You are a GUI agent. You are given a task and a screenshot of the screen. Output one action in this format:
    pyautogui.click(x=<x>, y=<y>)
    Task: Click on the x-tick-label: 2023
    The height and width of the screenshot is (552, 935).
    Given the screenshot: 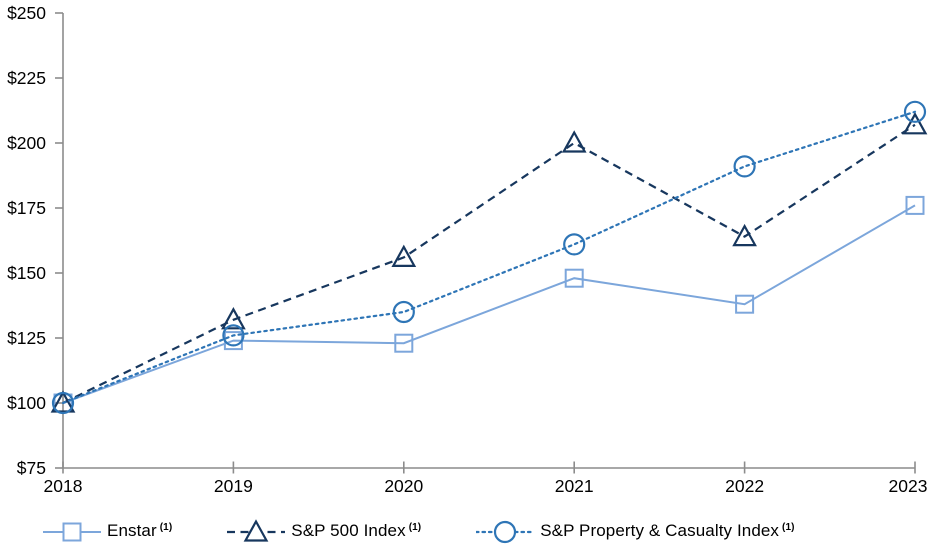 What is the action you would take?
    pyautogui.click(x=908, y=486)
    